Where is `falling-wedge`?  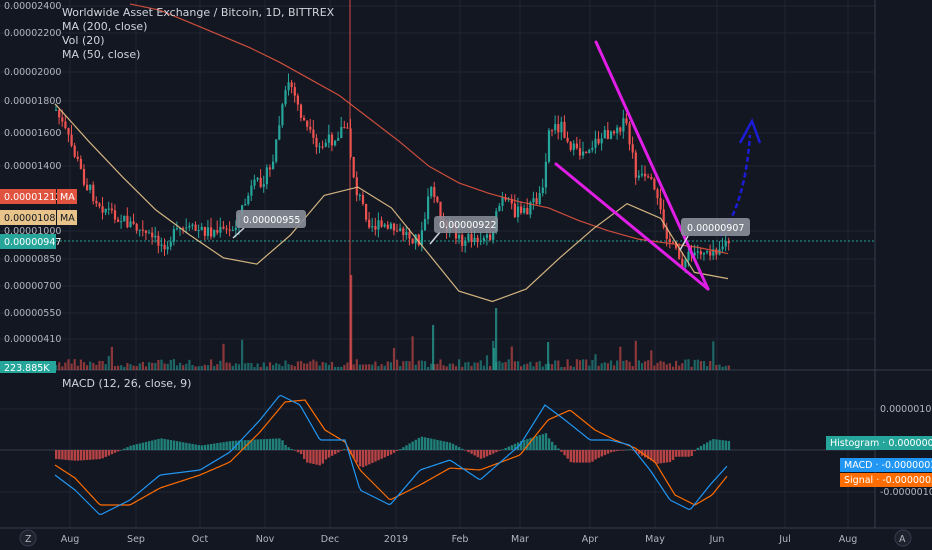
falling-wedge is located at coordinates (632, 165).